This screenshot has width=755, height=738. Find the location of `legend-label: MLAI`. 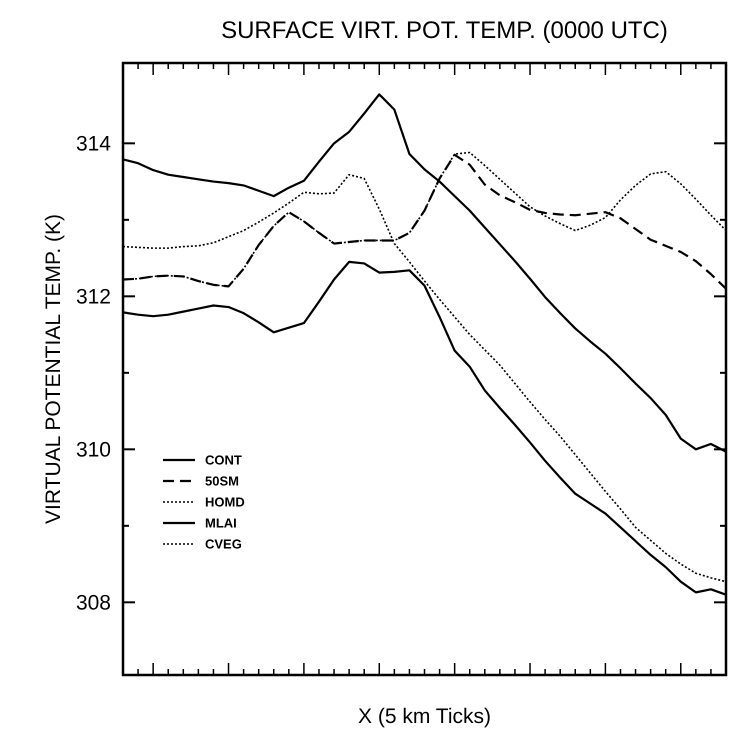

legend-label: MLAI is located at coordinates (221, 523).